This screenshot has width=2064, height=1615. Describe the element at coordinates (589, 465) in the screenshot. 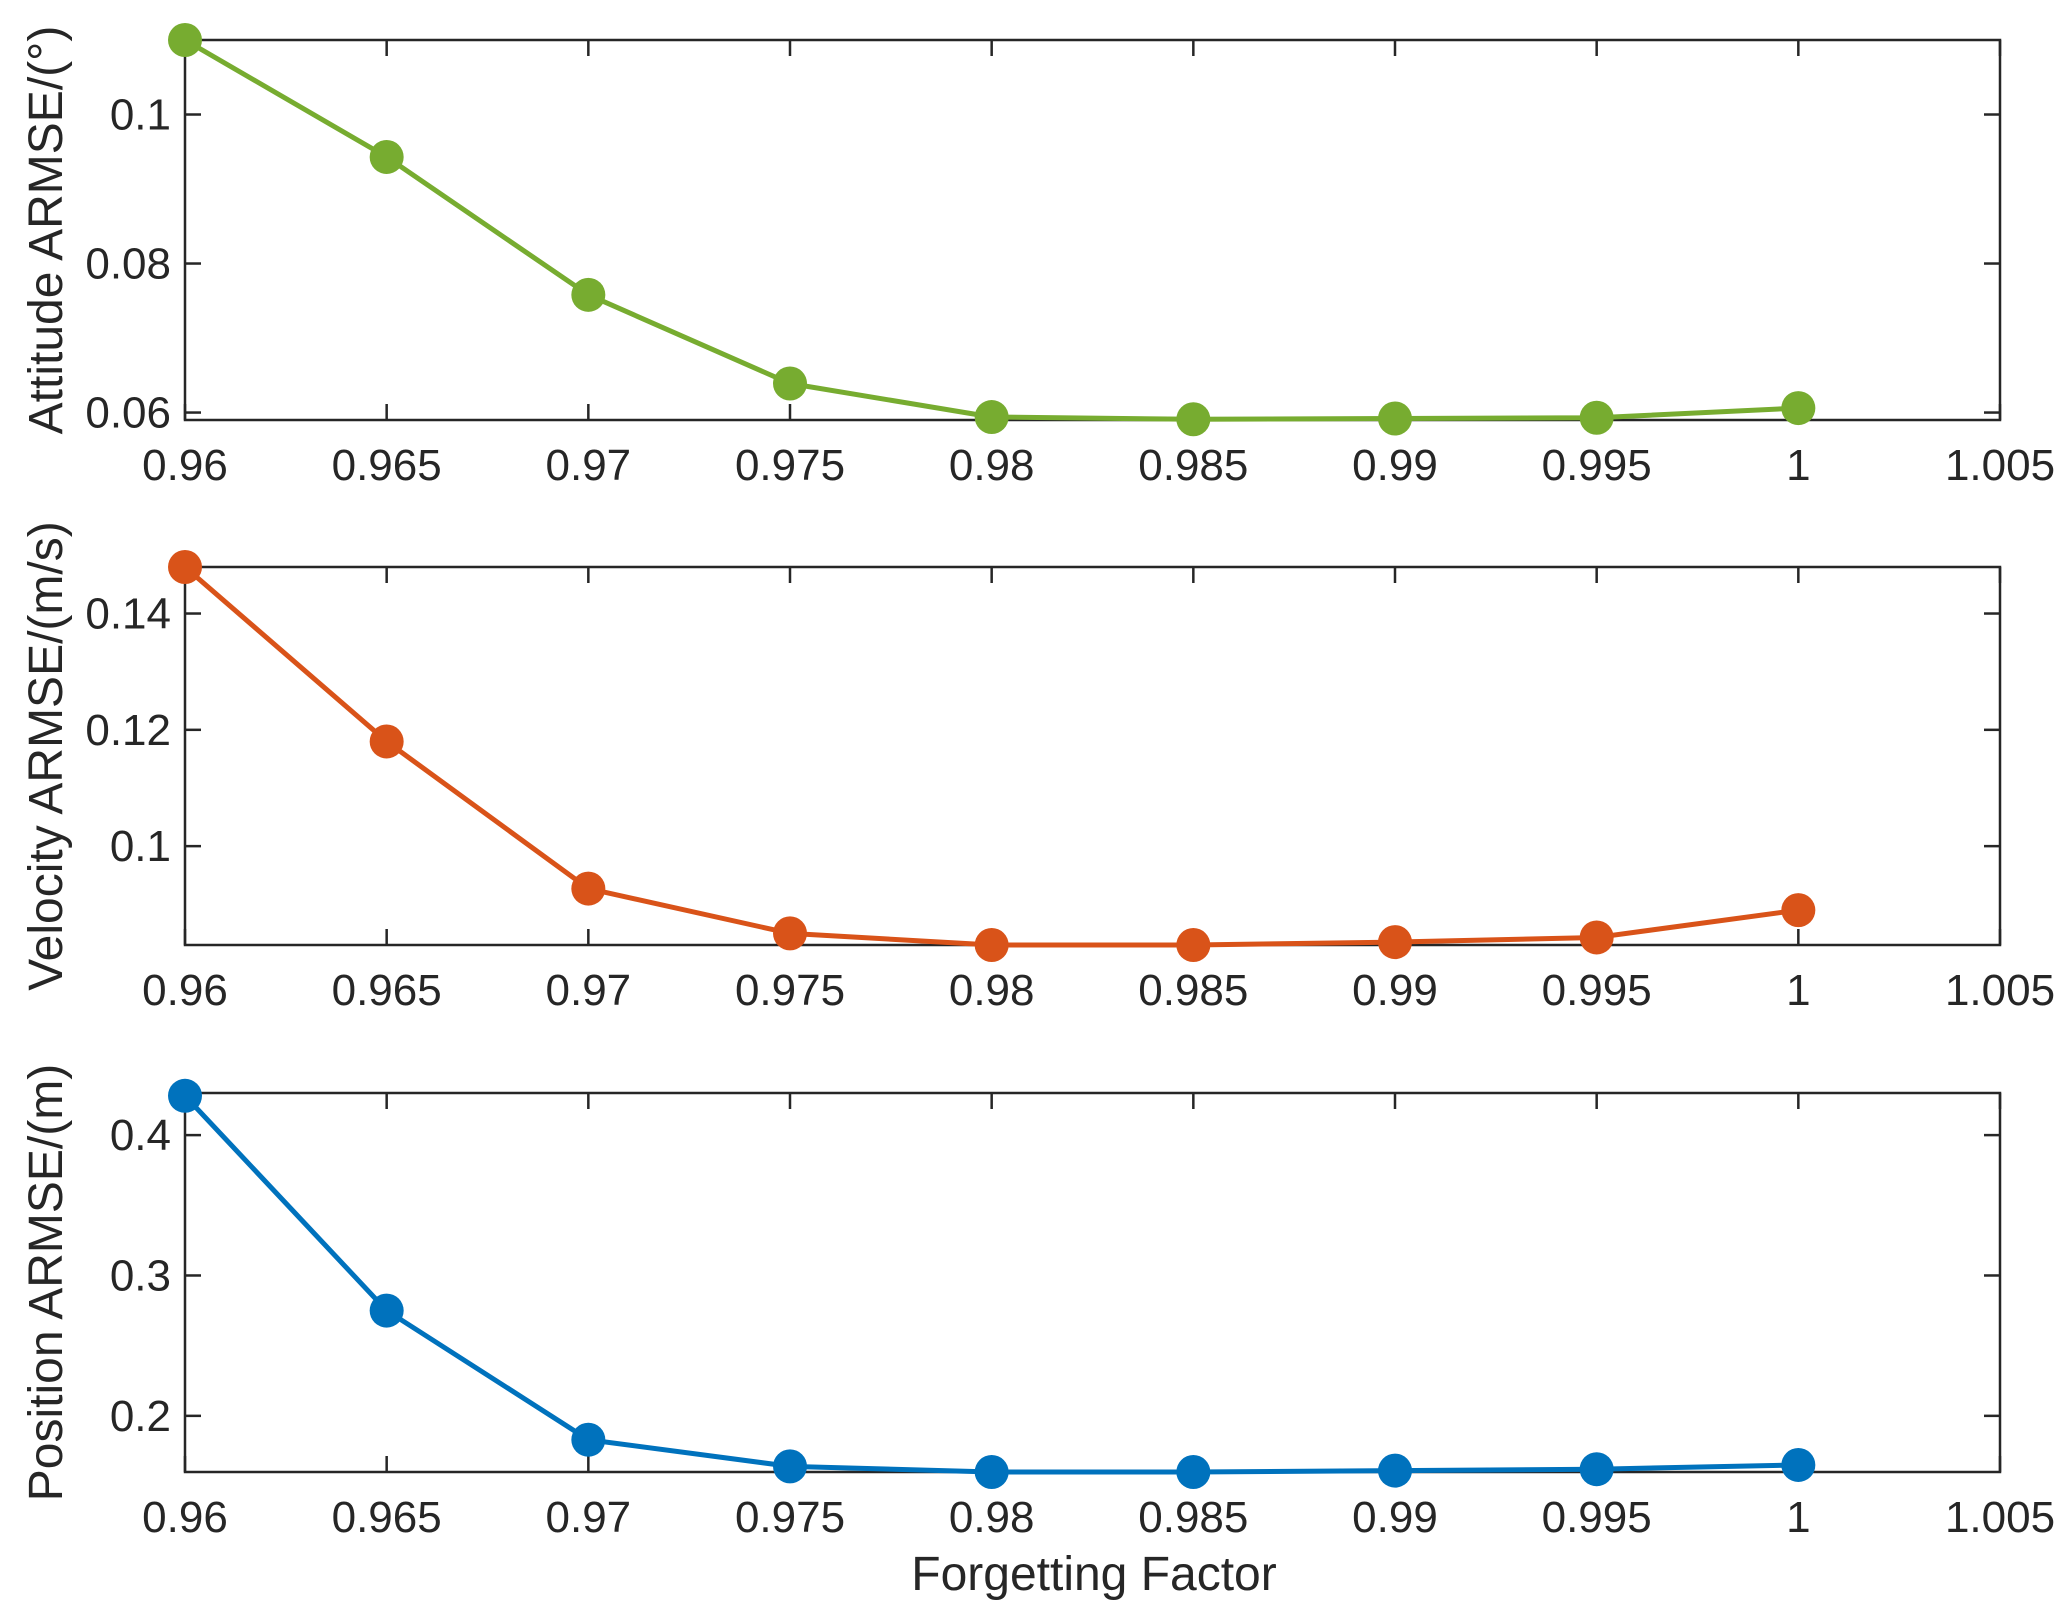

I see `attitude-x-tick-label: 0.97` at that location.